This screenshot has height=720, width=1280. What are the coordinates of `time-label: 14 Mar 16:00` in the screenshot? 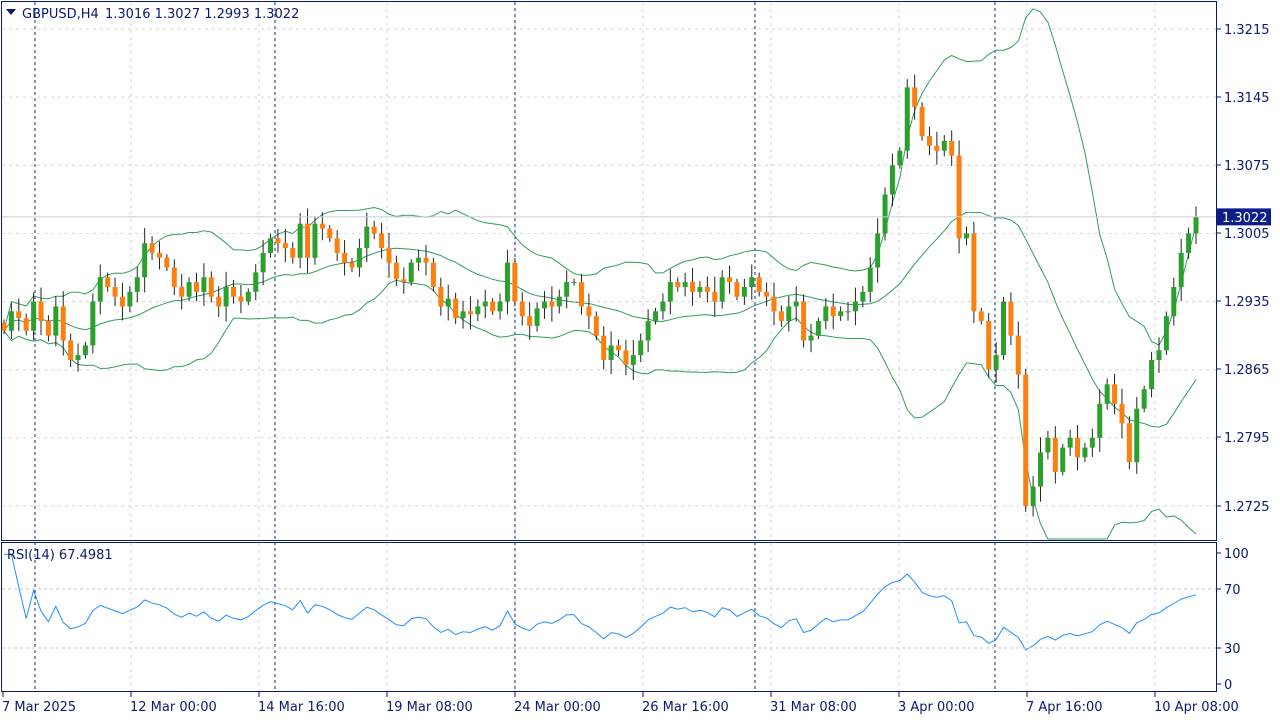 It's located at (301, 707).